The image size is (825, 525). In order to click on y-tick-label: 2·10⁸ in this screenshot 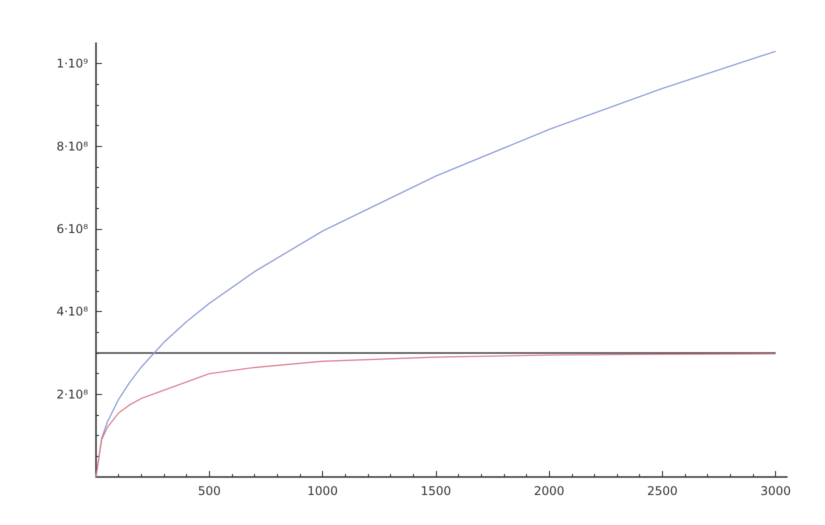, I will do `click(72, 394)`.